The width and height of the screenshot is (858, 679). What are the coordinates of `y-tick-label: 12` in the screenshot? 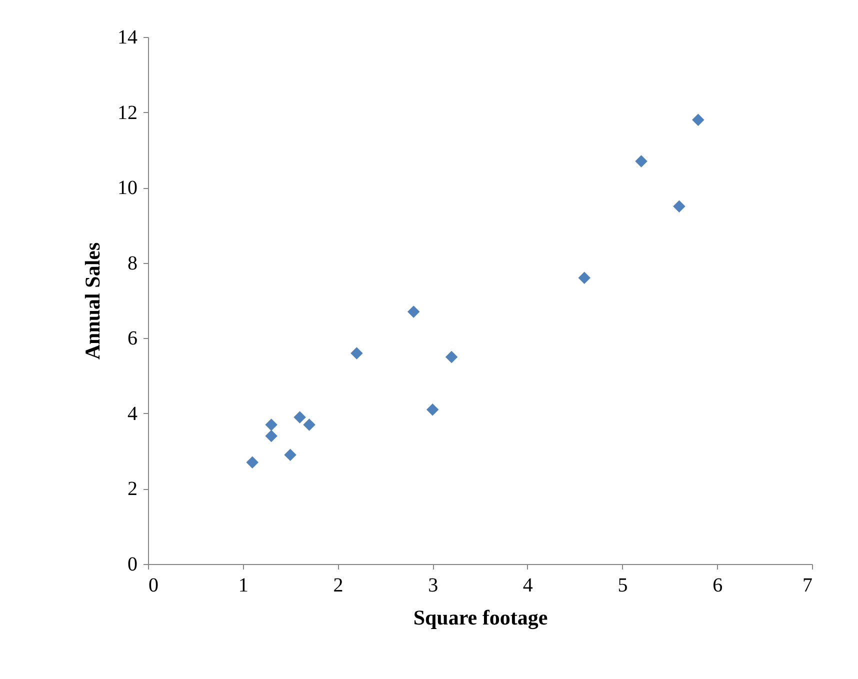 It's located at (128, 113).